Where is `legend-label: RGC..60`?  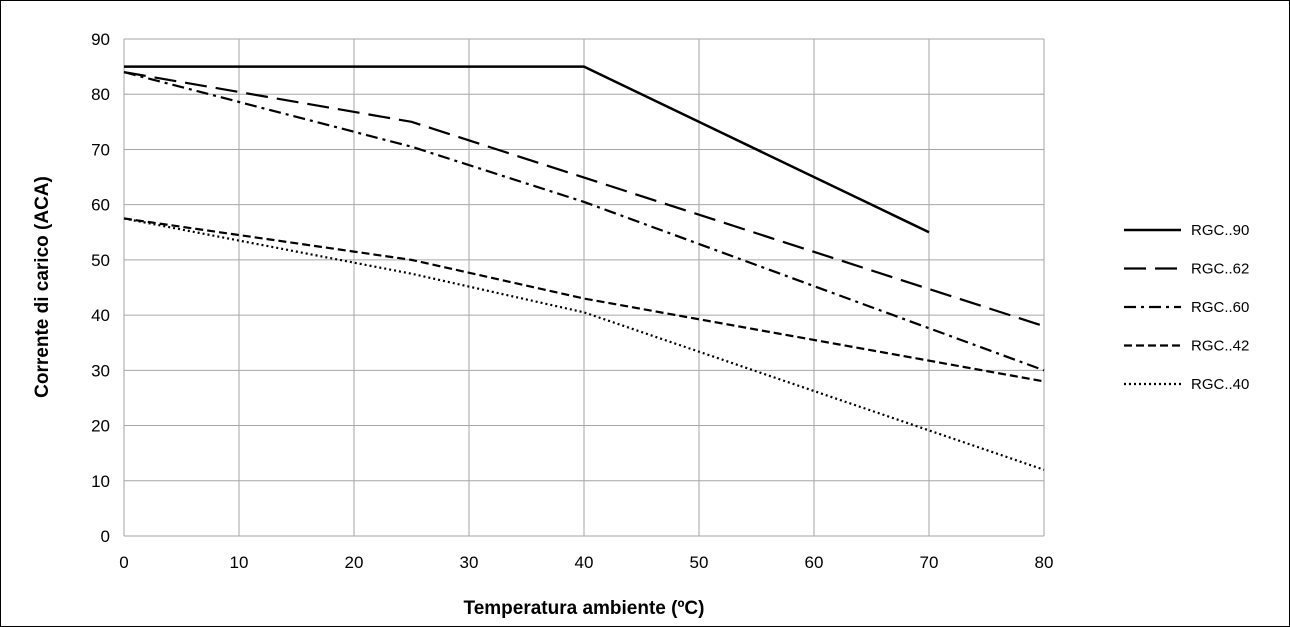 legend-label: RGC..60 is located at coordinates (1220, 307).